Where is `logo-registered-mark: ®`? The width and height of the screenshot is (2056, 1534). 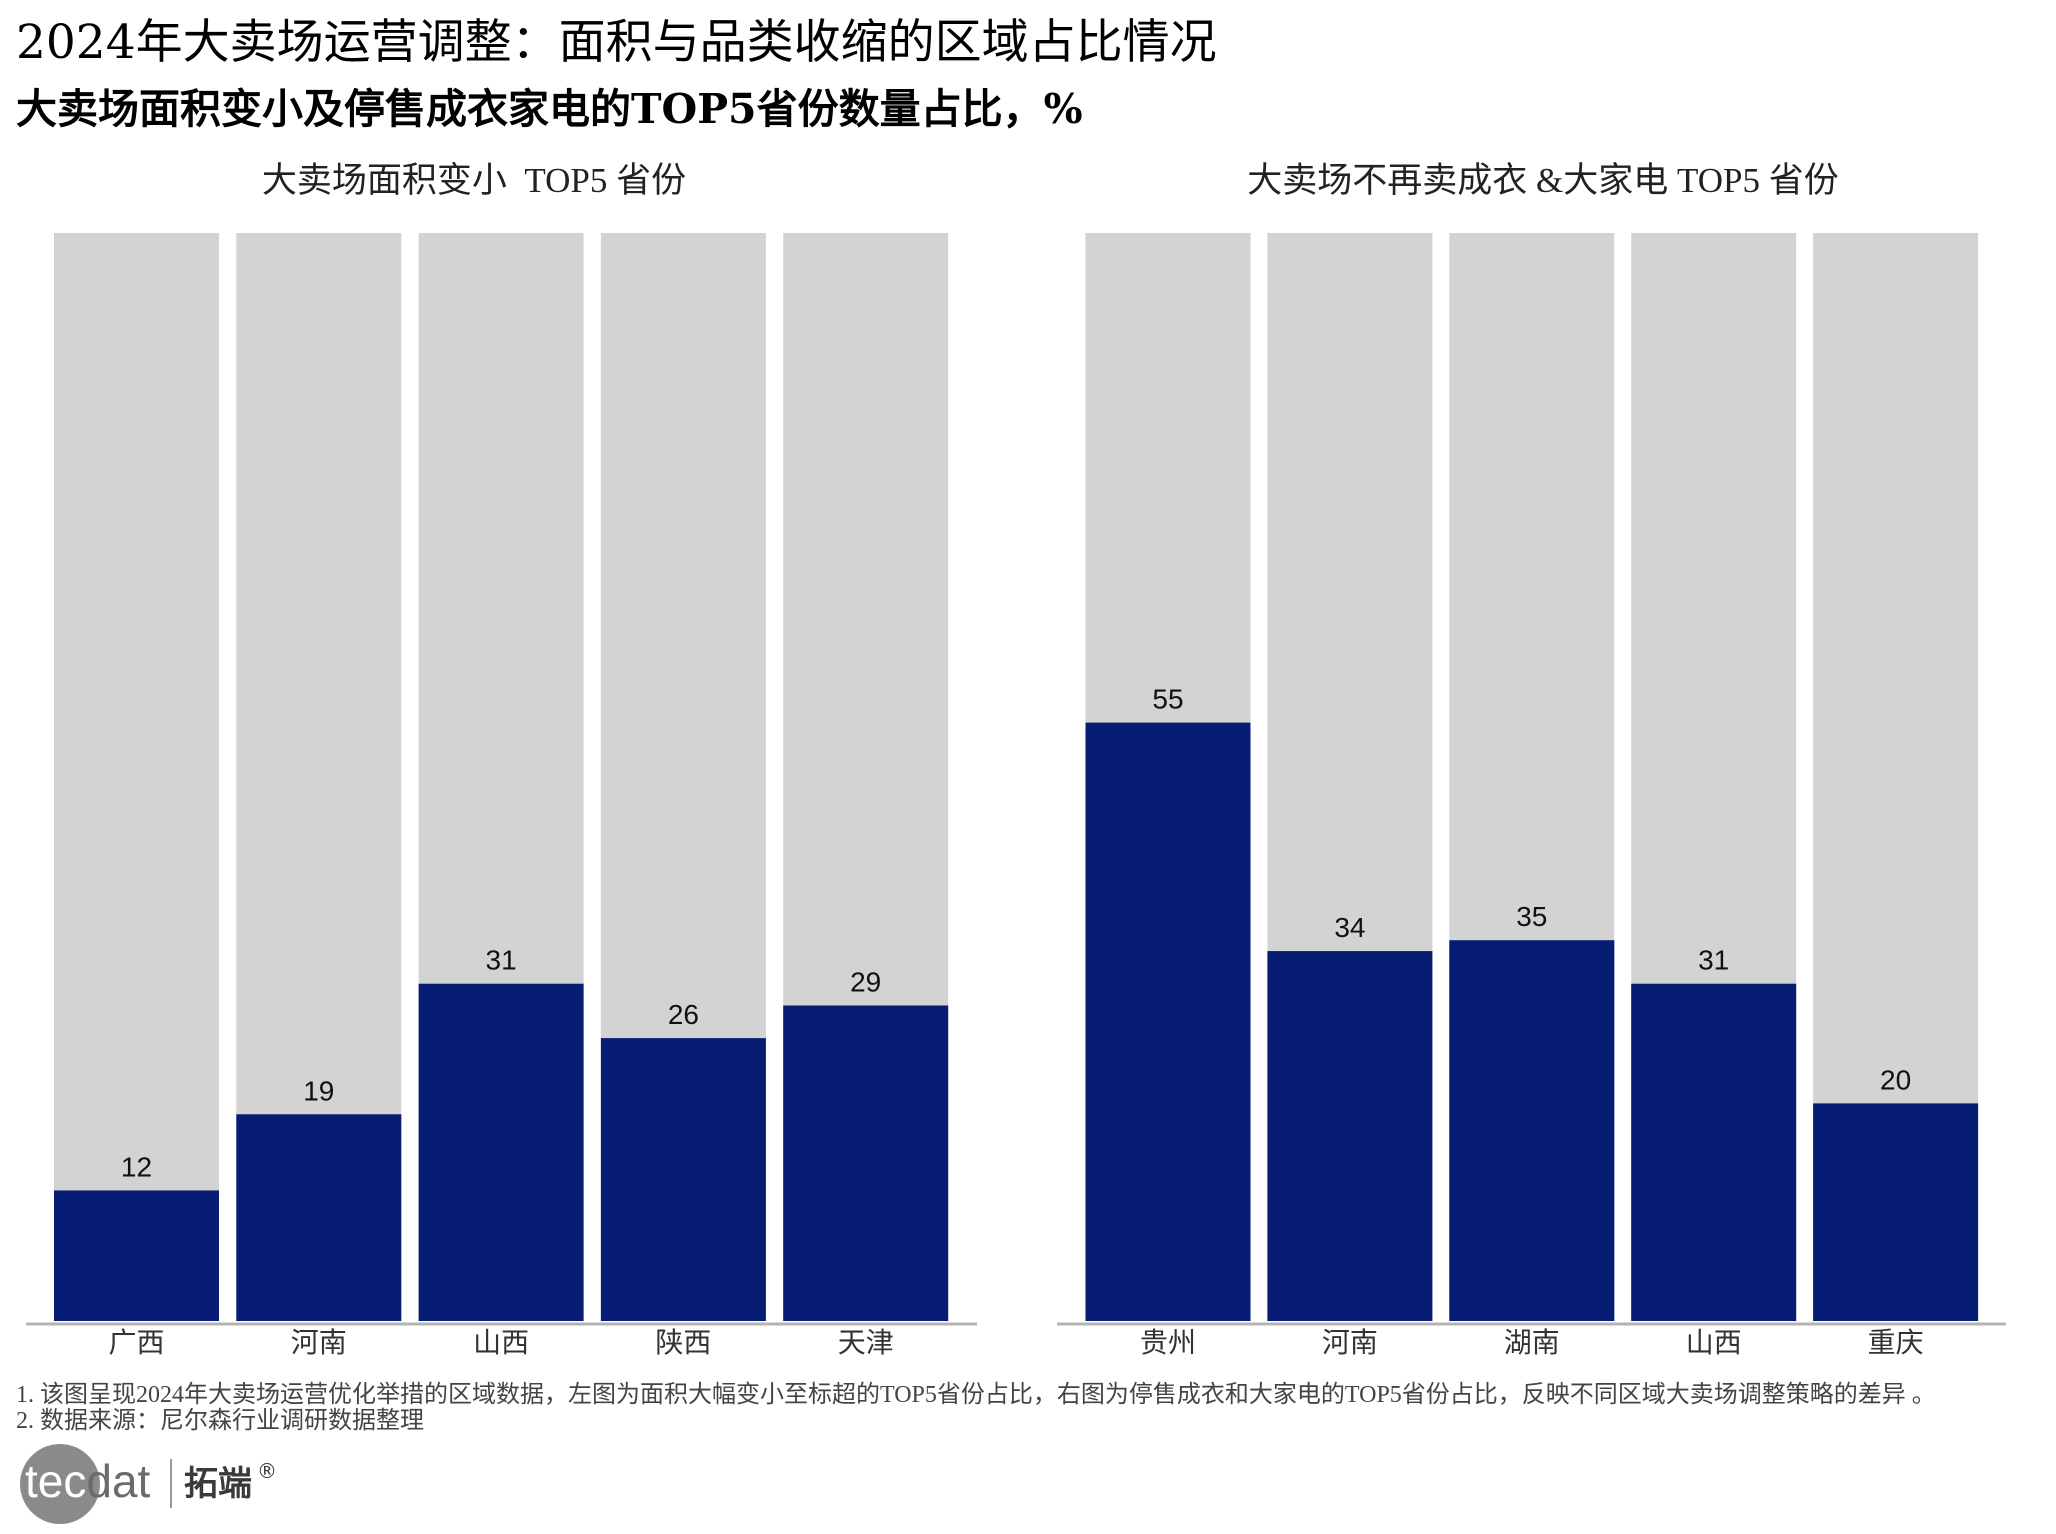
logo-registered-mark: ® is located at coordinates (267, 1471).